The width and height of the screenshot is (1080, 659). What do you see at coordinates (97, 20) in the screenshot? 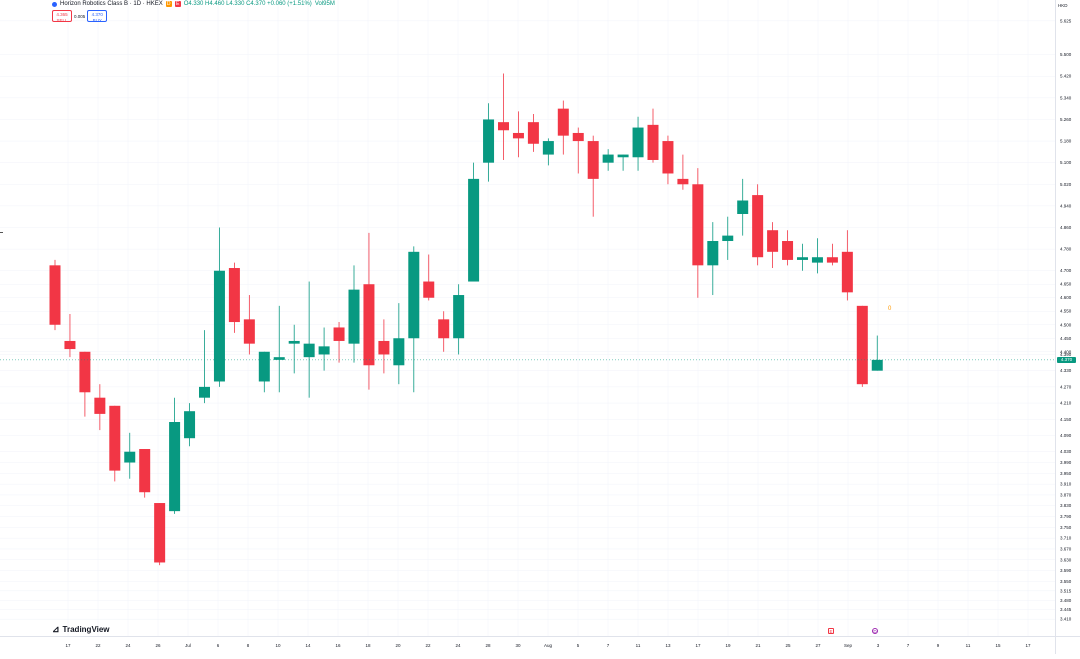
I see `buy-label: BUY` at bounding box center [97, 20].